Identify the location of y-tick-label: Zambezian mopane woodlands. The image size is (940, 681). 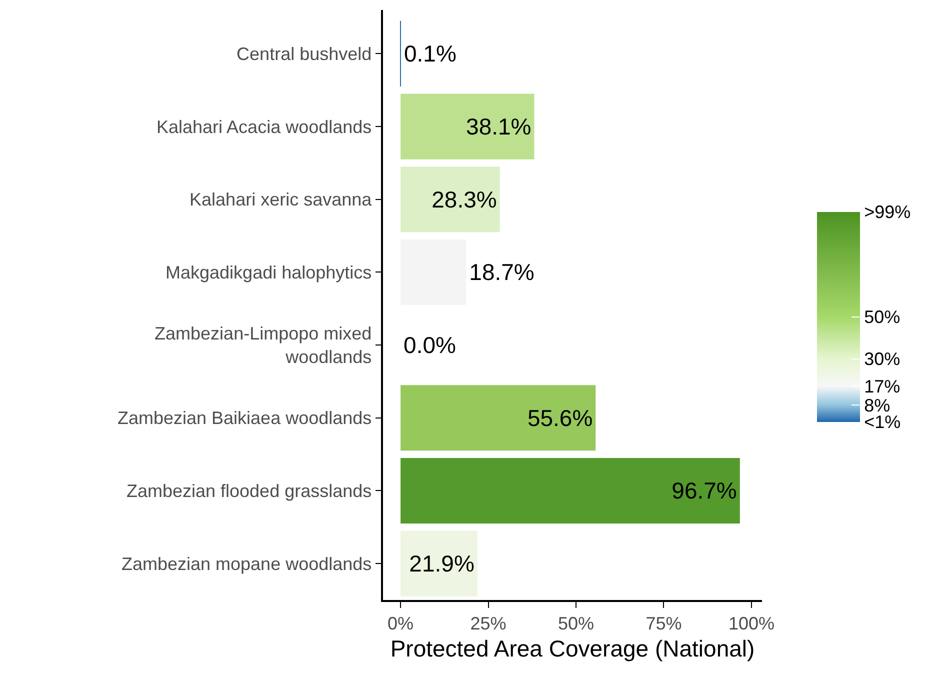
(246, 564).